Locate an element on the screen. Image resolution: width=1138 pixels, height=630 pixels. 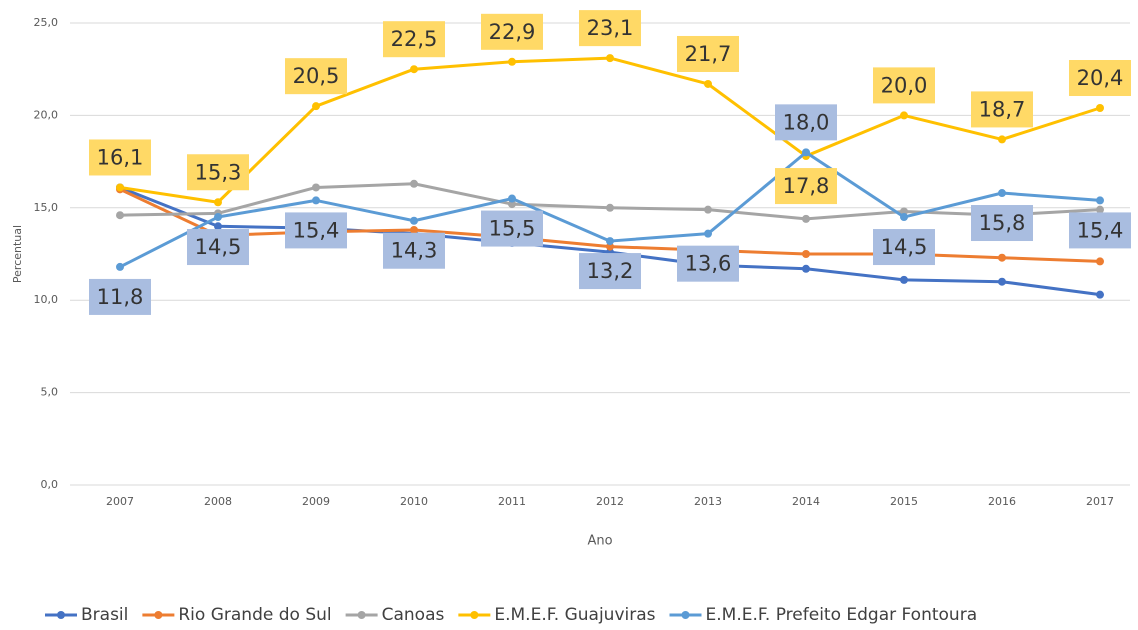
x-tick-label: 2014 is located at coordinates (806, 501).